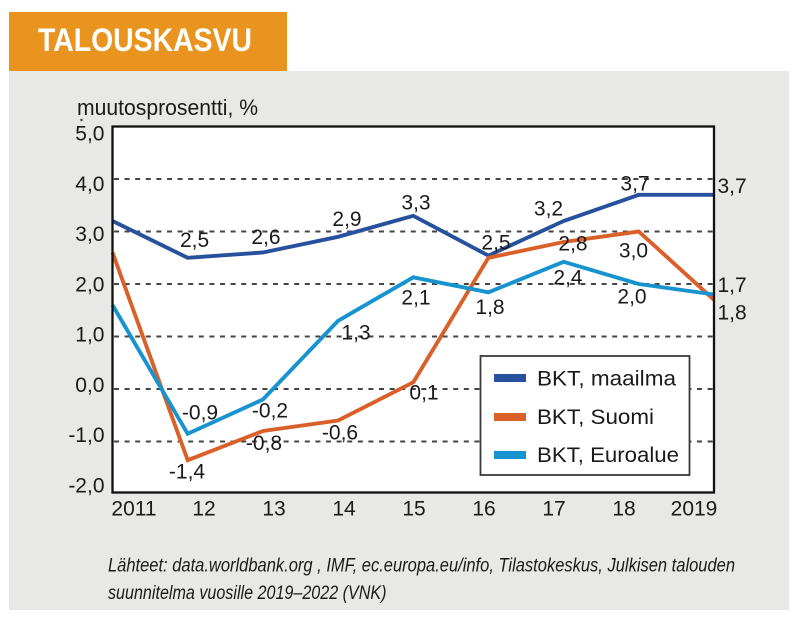 This screenshot has width=800, height=621. What do you see at coordinates (265, 237) in the screenshot?
I see `svg-text: 2,6` at bounding box center [265, 237].